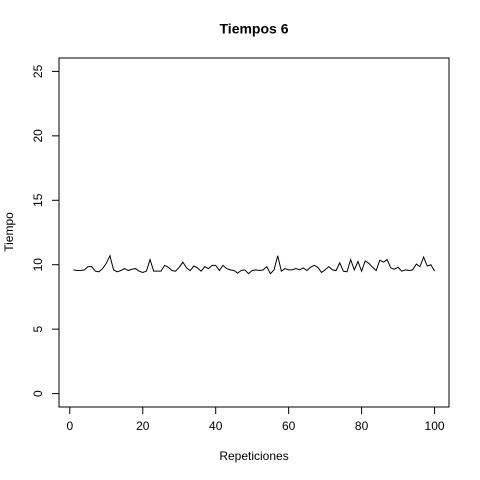 The width and height of the screenshot is (480, 480). What do you see at coordinates (69, 426) in the screenshot?
I see `x-tick-label: 0` at bounding box center [69, 426].